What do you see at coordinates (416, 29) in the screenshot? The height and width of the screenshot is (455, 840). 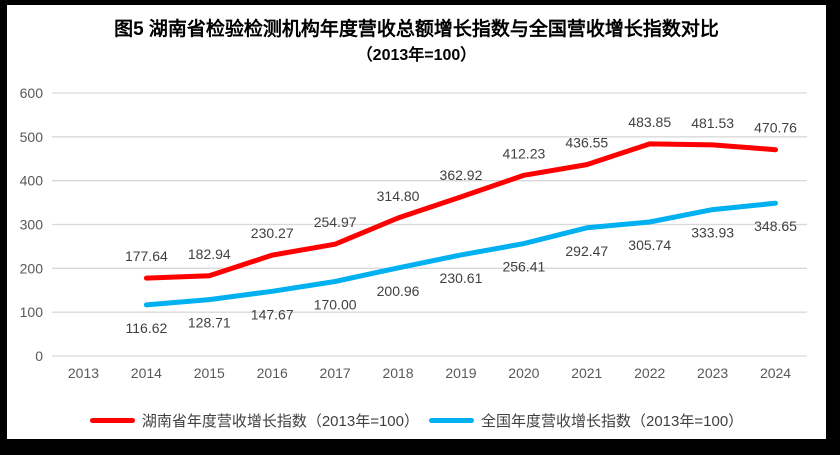 I see `chart-title-line1: 图5 湖南省检验检测机构年度营收总额增长指数与全国营收增长指数对比` at bounding box center [416, 29].